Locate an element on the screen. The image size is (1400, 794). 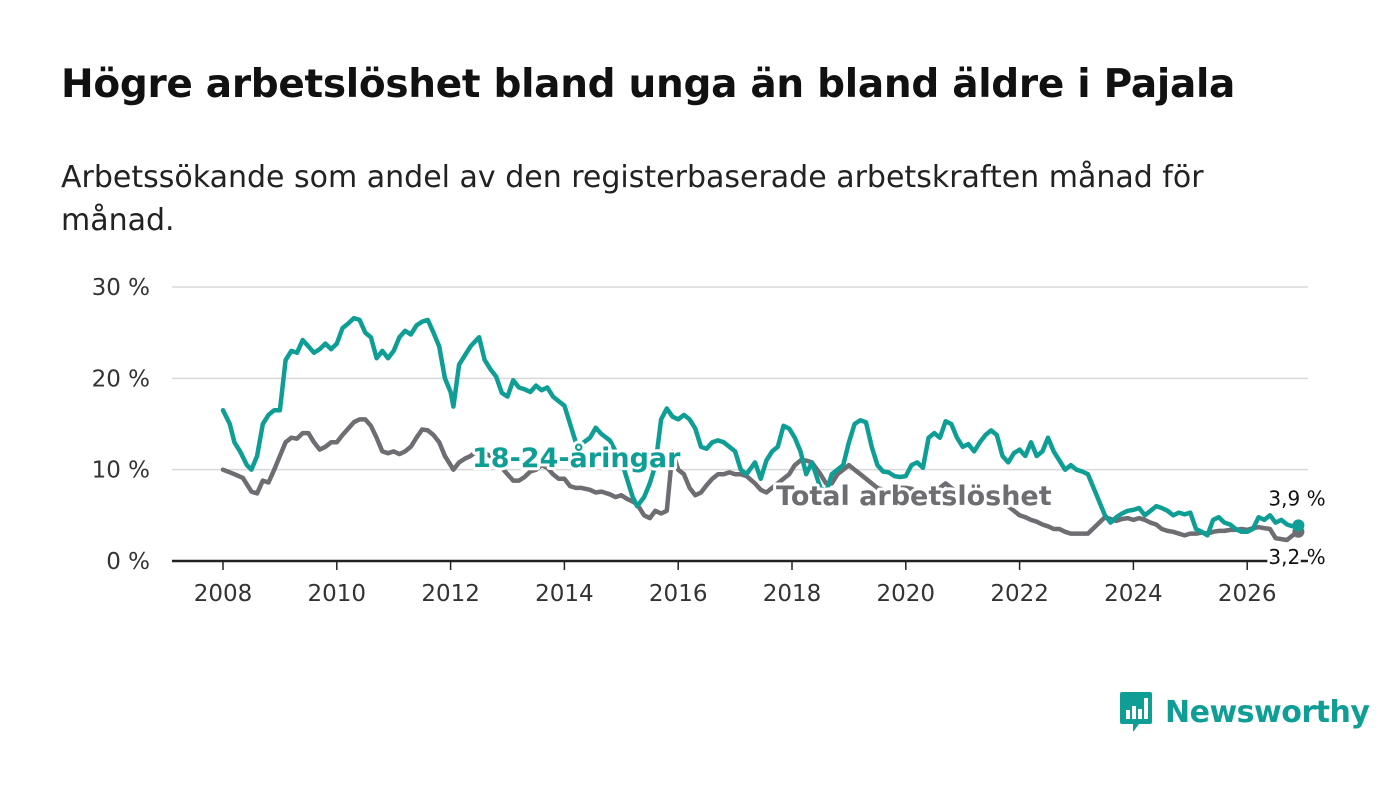
x-tick-label: 2016 is located at coordinates (678, 594).